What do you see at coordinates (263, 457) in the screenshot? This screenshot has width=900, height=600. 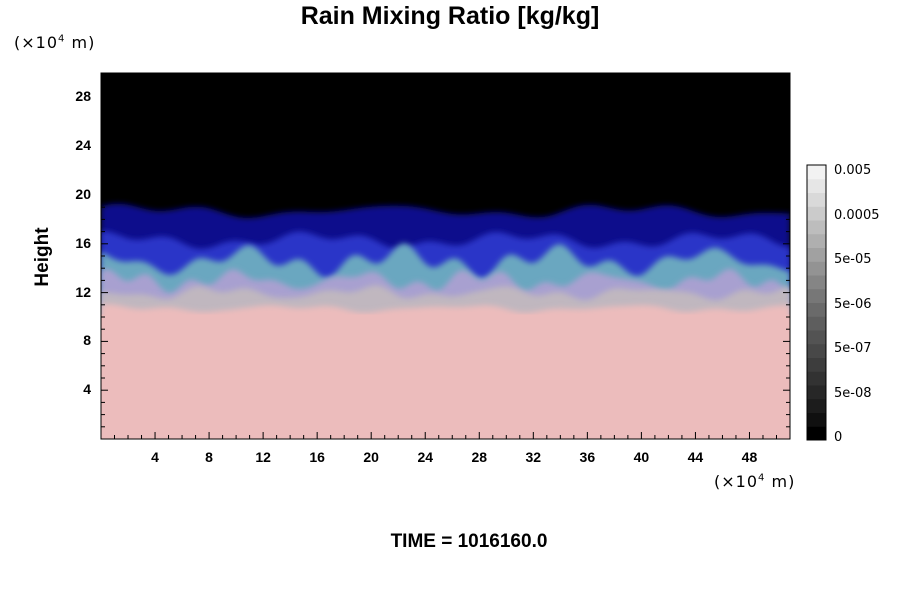 I see `x-tick-label: 12` at bounding box center [263, 457].